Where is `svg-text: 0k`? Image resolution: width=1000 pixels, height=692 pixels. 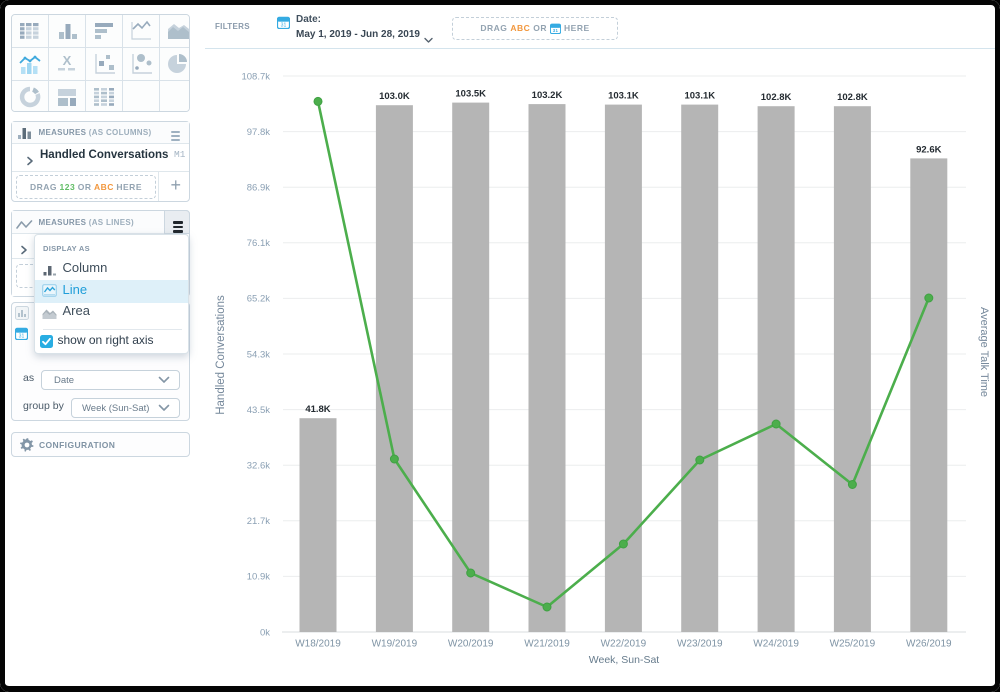 svg-text: 0k is located at coordinates (265, 632).